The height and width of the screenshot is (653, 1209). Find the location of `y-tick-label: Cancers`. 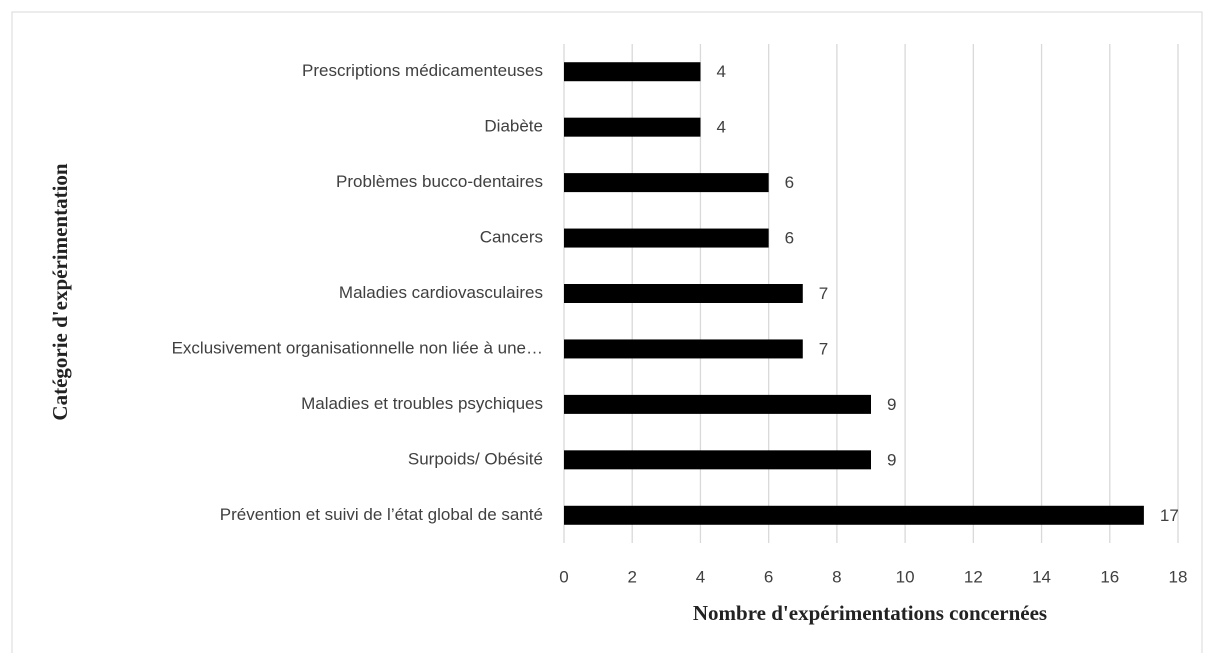

y-tick-label: Cancers is located at coordinates (511, 237).